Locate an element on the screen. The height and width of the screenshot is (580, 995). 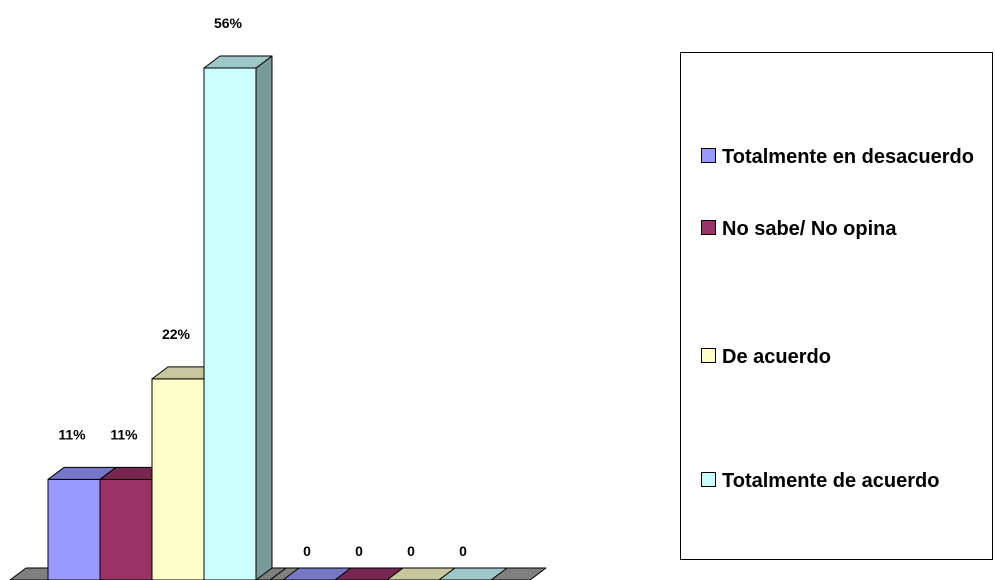
legend-label: De acuerdo is located at coordinates (776, 357).